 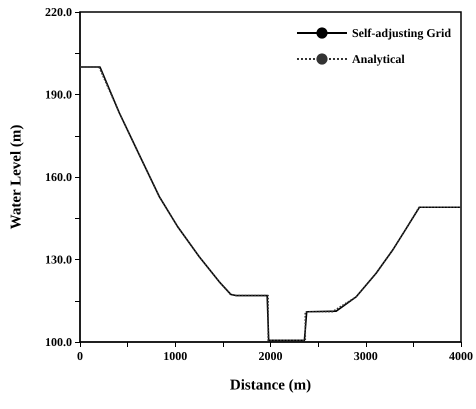 I want to click on y-tick-label: 220.0, so click(x=58, y=12).